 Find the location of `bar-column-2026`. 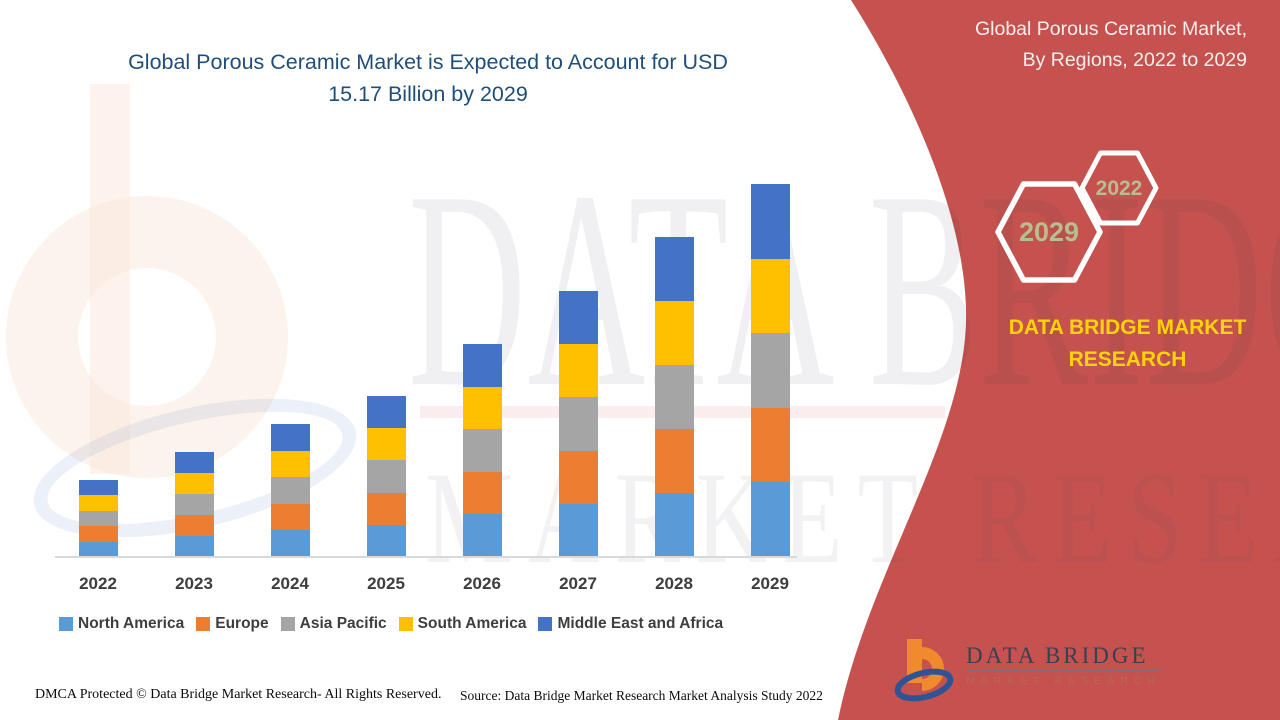

bar-column-2026 is located at coordinates (482, 362).